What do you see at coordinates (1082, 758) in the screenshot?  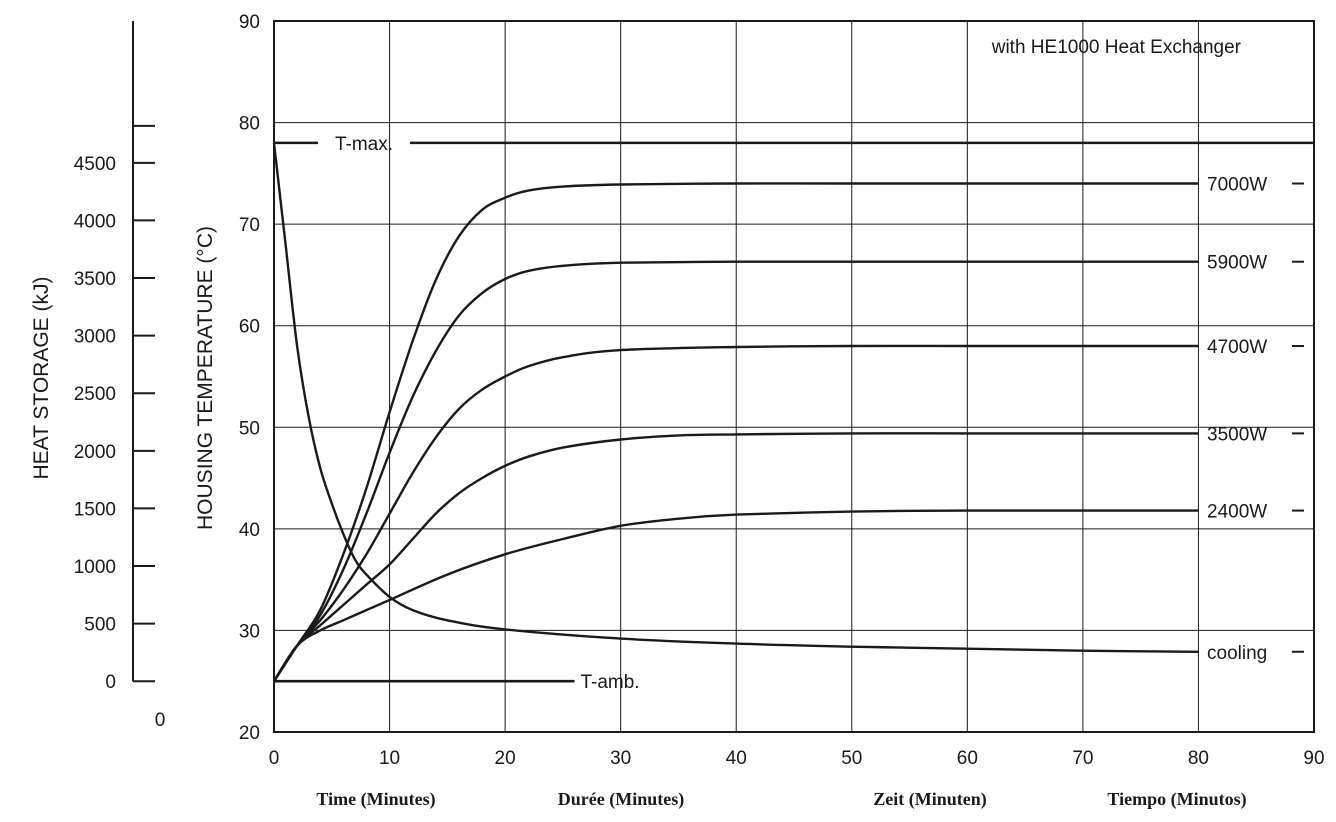 I see `x-tick-label: 70` at bounding box center [1082, 758].